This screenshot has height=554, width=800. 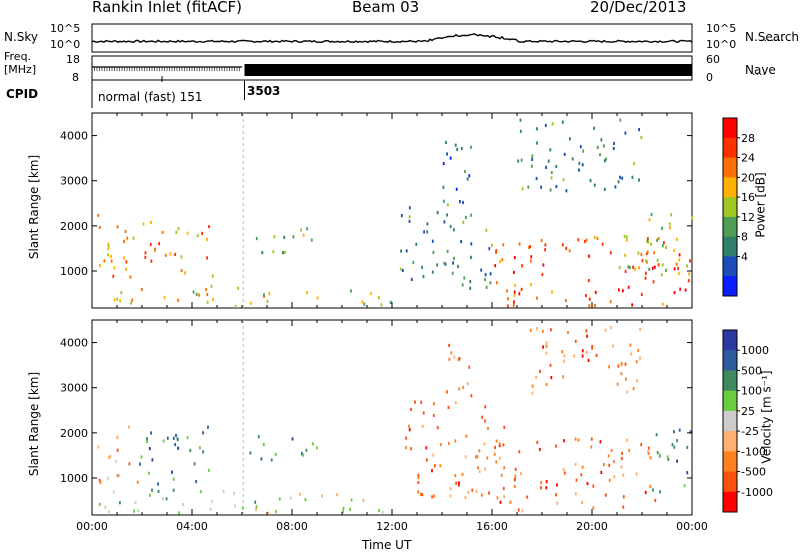 I want to click on time-tick-label: 20:00, so click(x=592, y=526).